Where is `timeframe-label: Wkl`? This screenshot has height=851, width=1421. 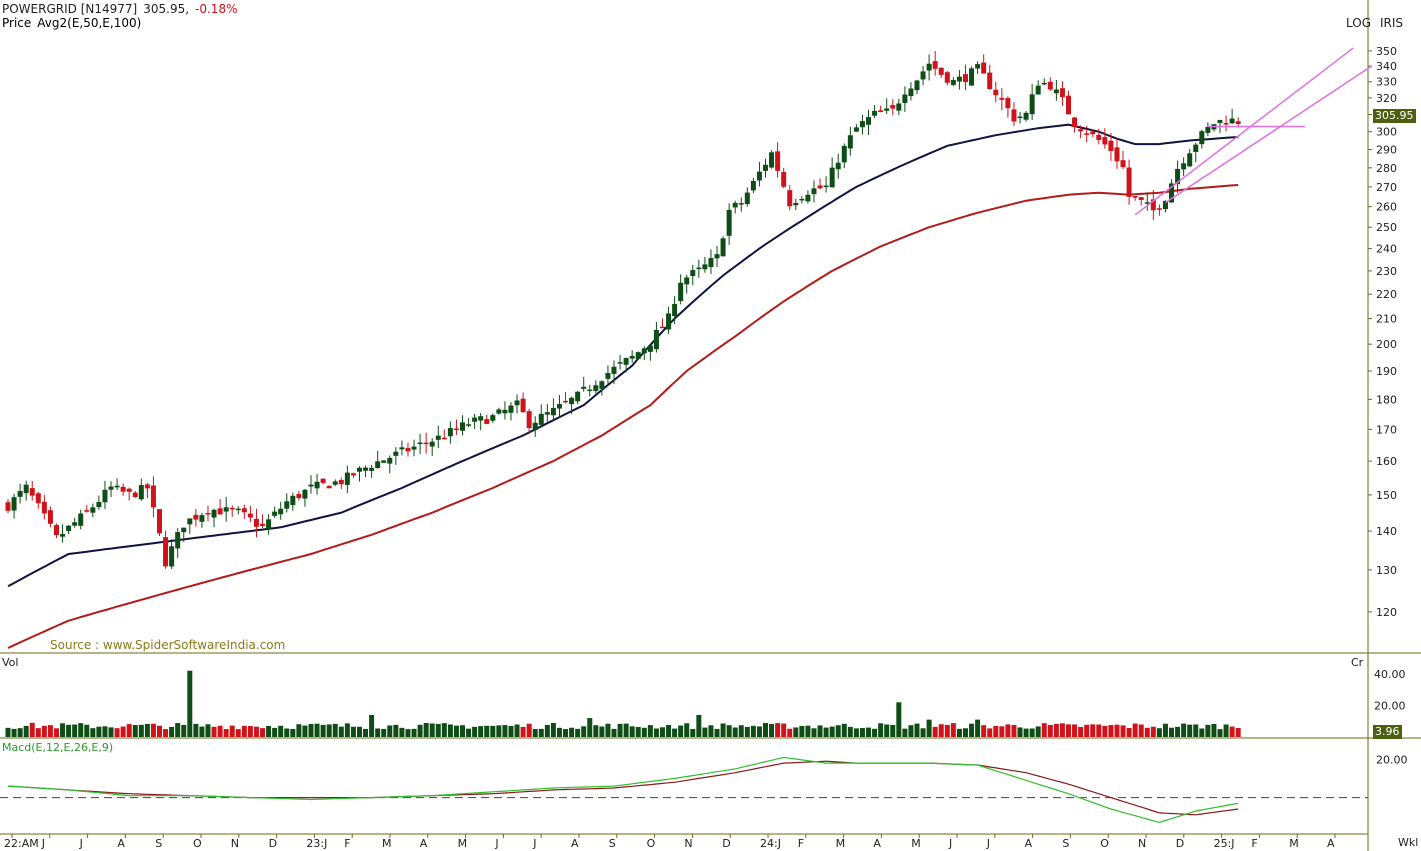 timeframe-label: Wkl is located at coordinates (1408, 842).